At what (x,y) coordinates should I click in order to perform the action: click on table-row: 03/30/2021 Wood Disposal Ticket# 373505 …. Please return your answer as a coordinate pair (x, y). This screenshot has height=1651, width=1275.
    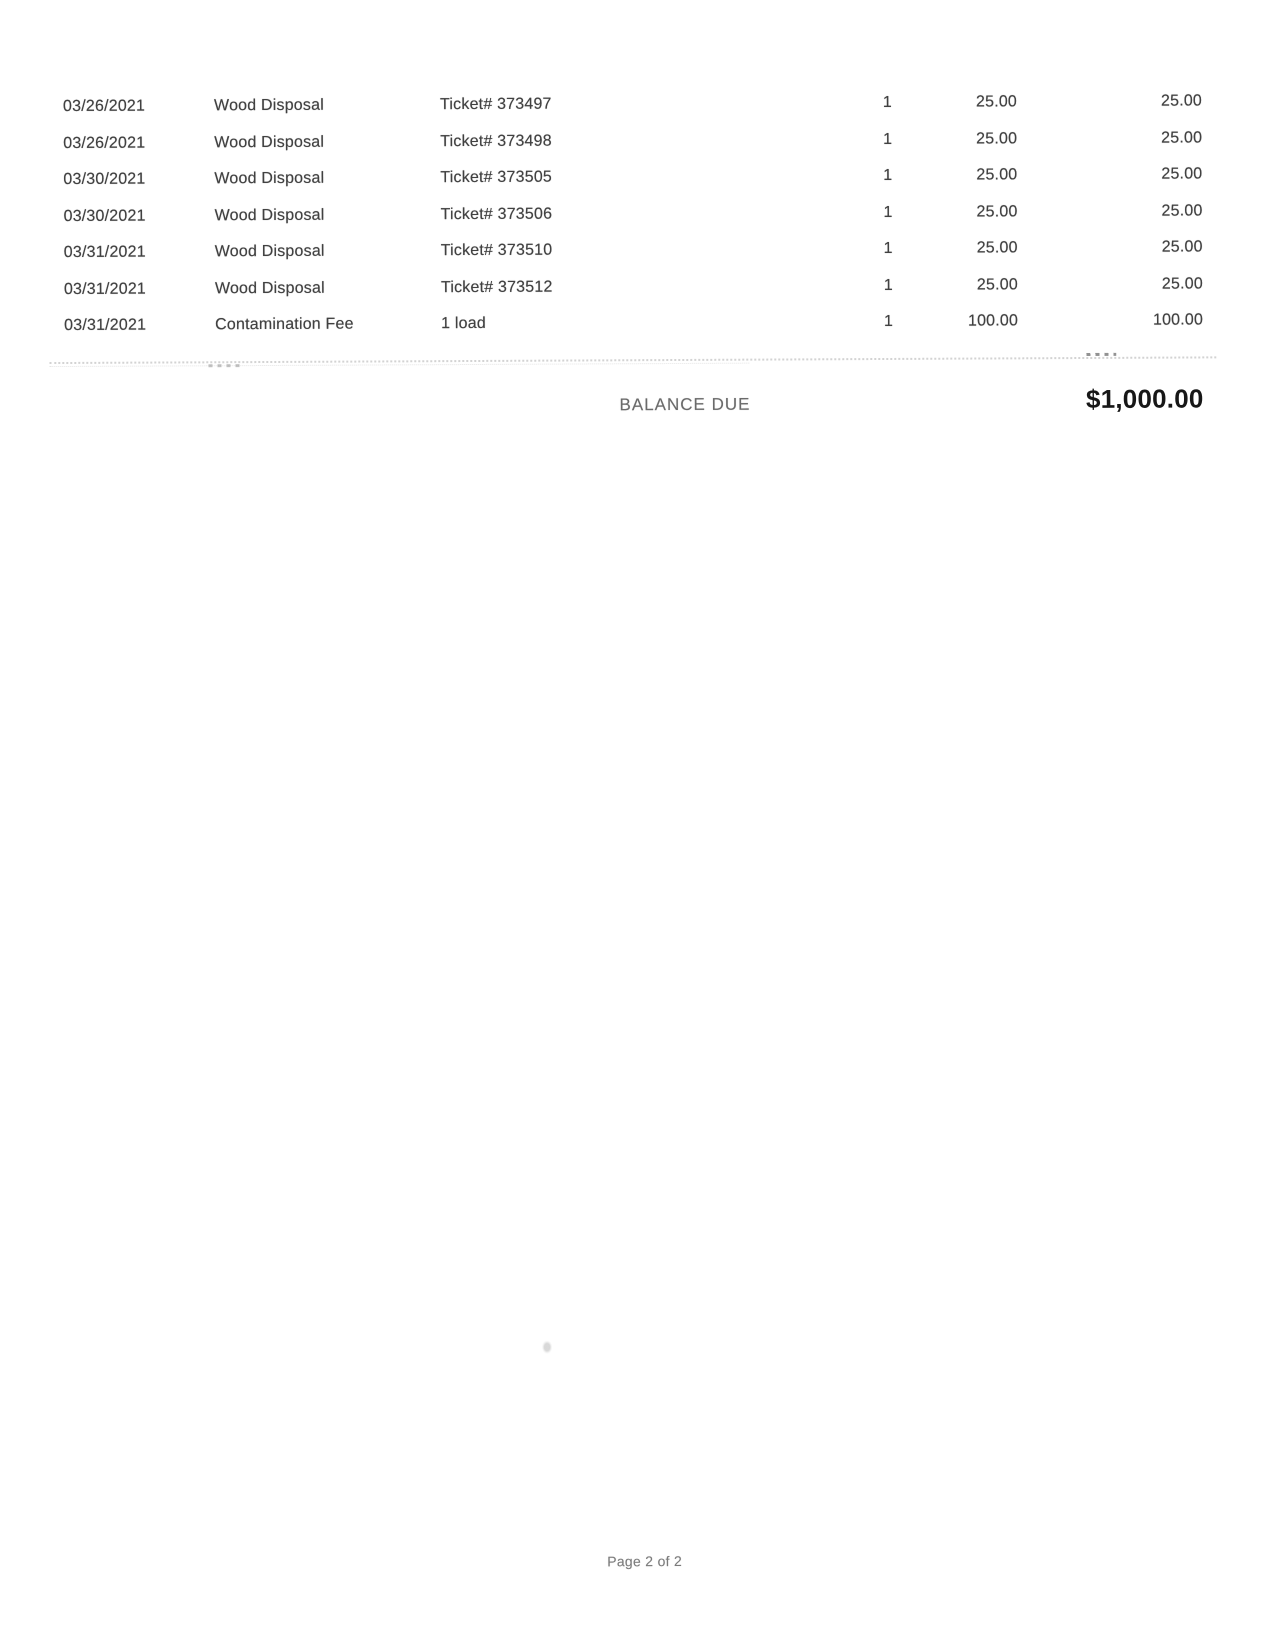
    Looking at the image, I should click on (632, 185).